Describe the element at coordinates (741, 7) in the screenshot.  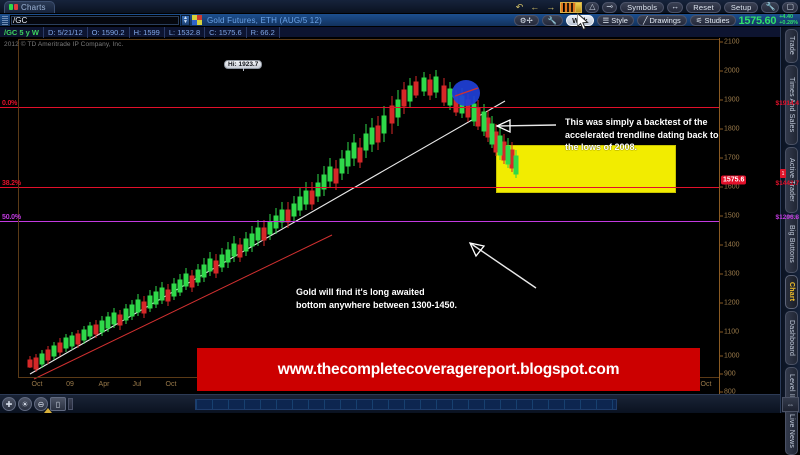
I see `setup-button: Setup` at that location.